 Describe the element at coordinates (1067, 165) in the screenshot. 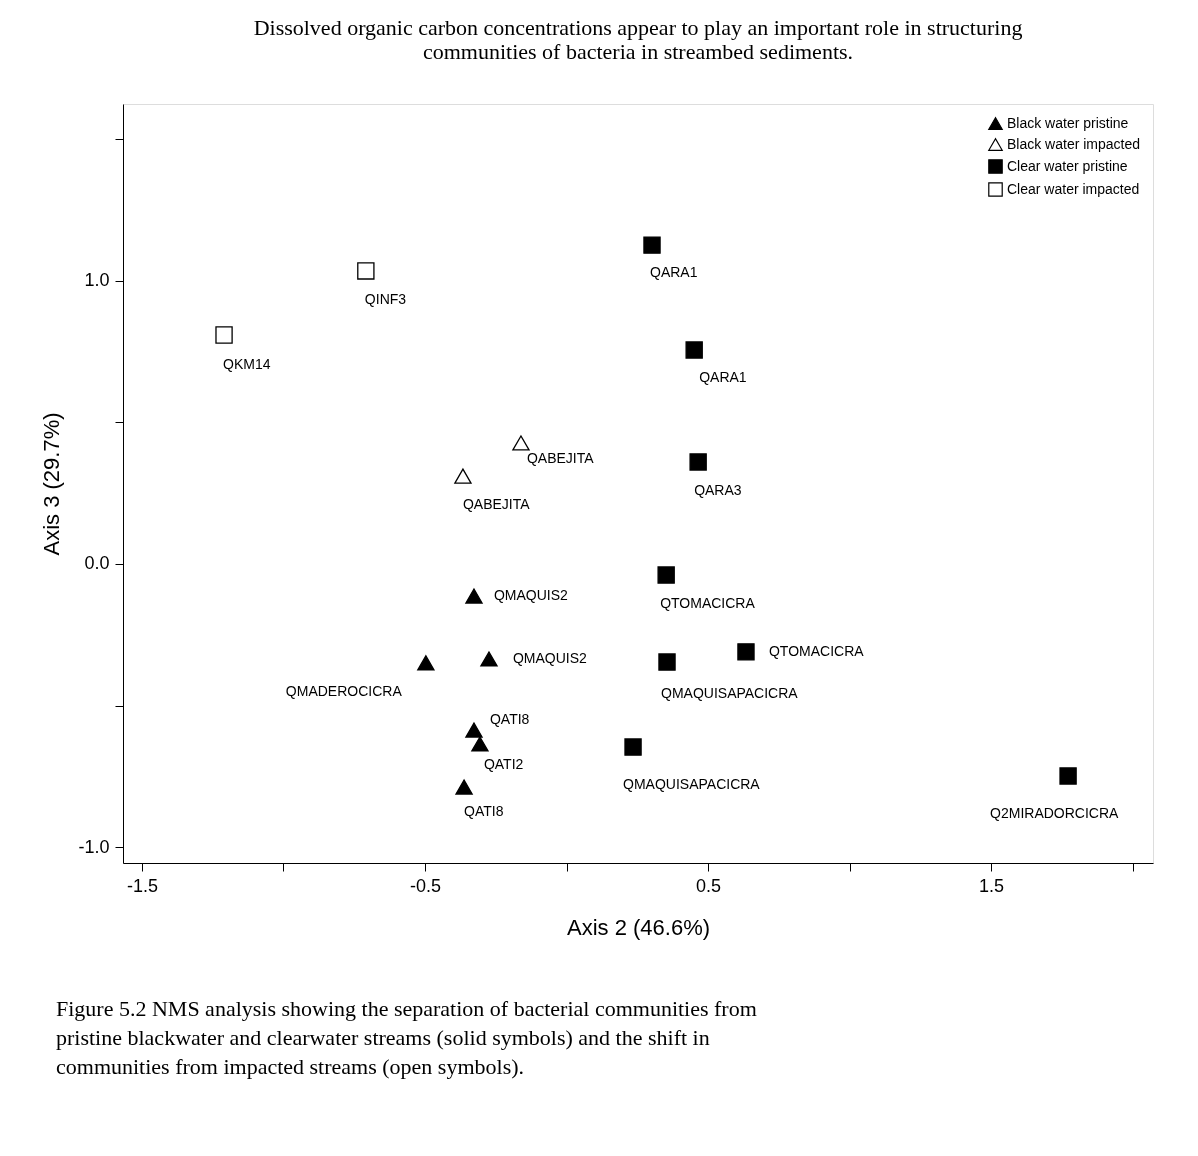

I see `legend-label: Clear water pristine` at that location.